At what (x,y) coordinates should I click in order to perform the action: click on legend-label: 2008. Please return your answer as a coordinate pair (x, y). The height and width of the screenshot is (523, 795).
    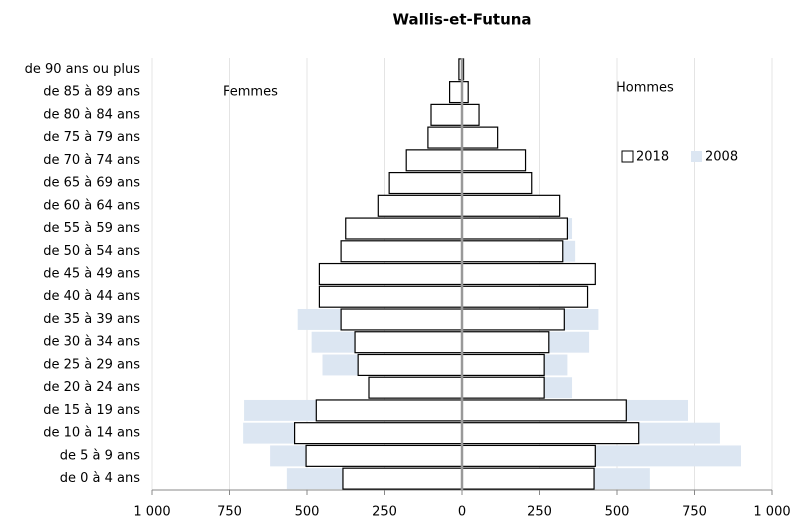
    Looking at the image, I should click on (721, 157).